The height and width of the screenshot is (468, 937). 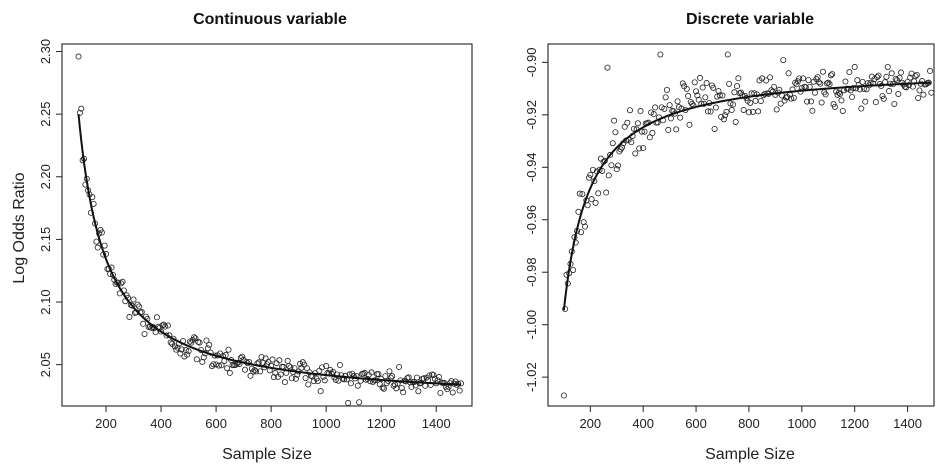 What do you see at coordinates (326, 423) in the screenshot?
I see `x-tick-label: 1000` at bounding box center [326, 423].